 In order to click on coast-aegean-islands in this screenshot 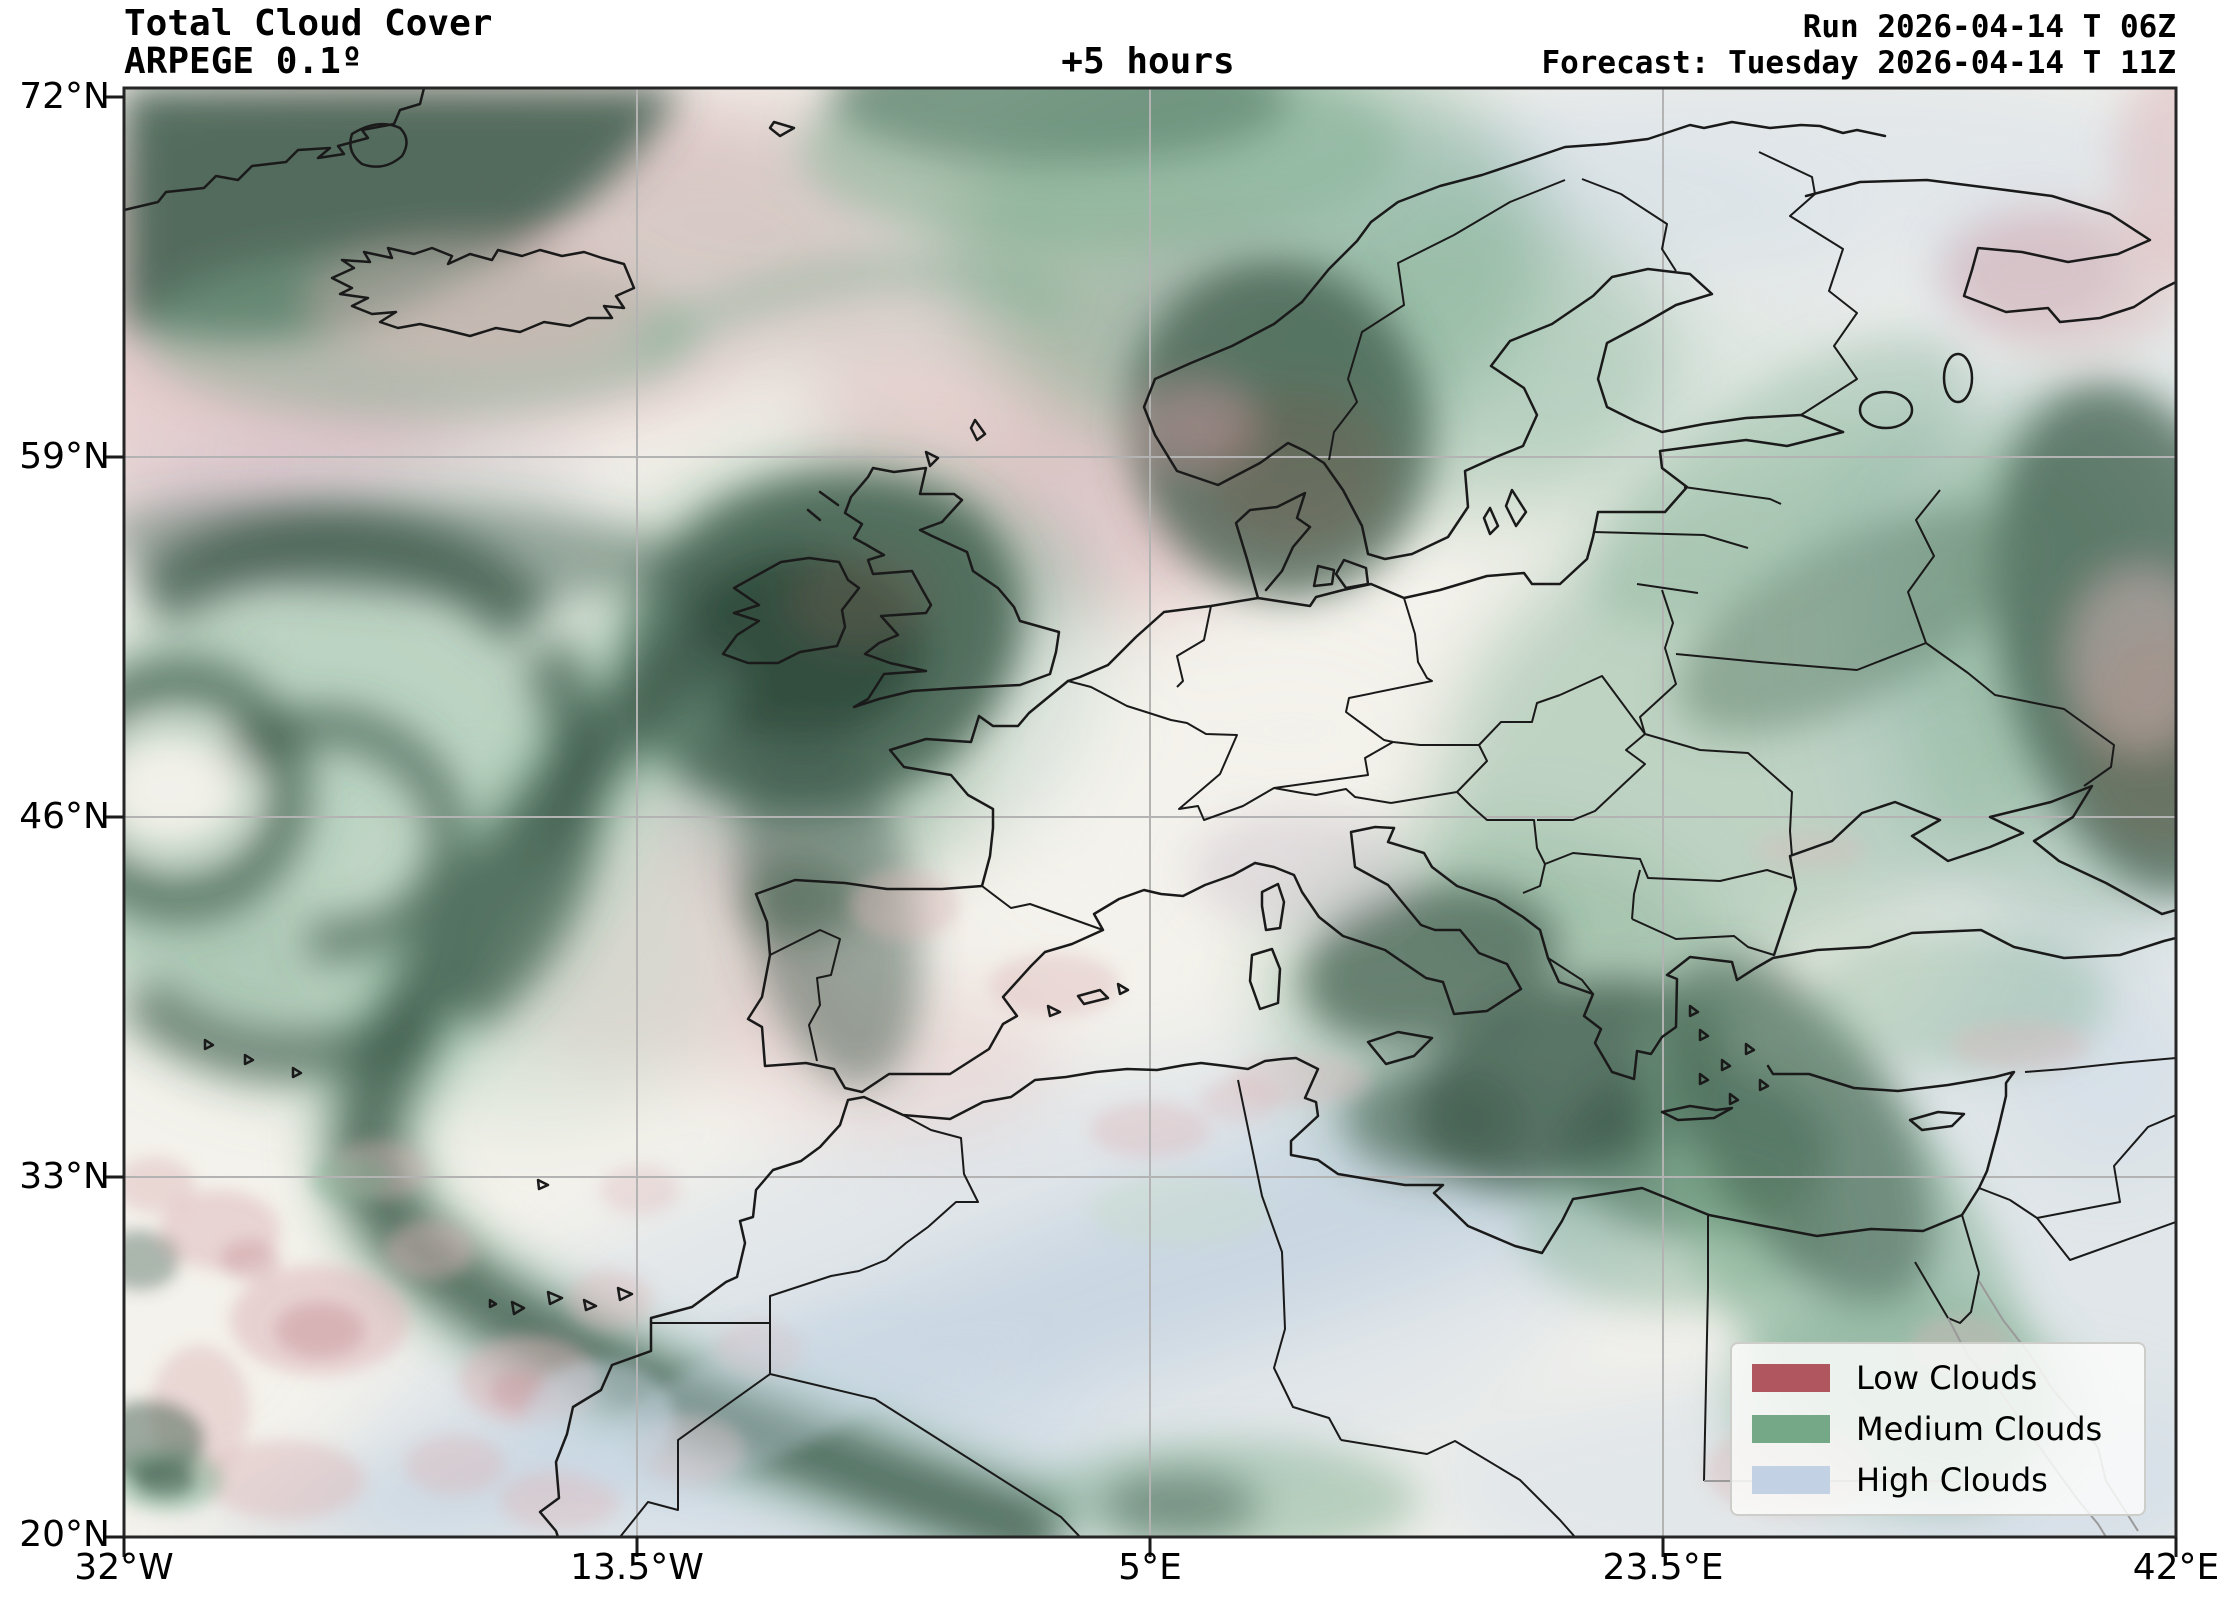, I will do `click(1729, 1055)`.